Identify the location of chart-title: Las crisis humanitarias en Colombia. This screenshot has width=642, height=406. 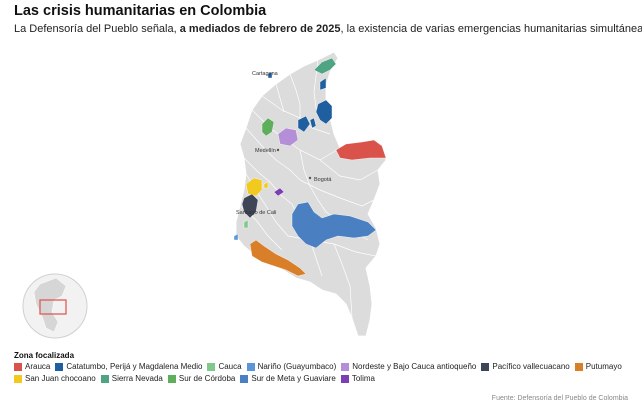
(140, 11).